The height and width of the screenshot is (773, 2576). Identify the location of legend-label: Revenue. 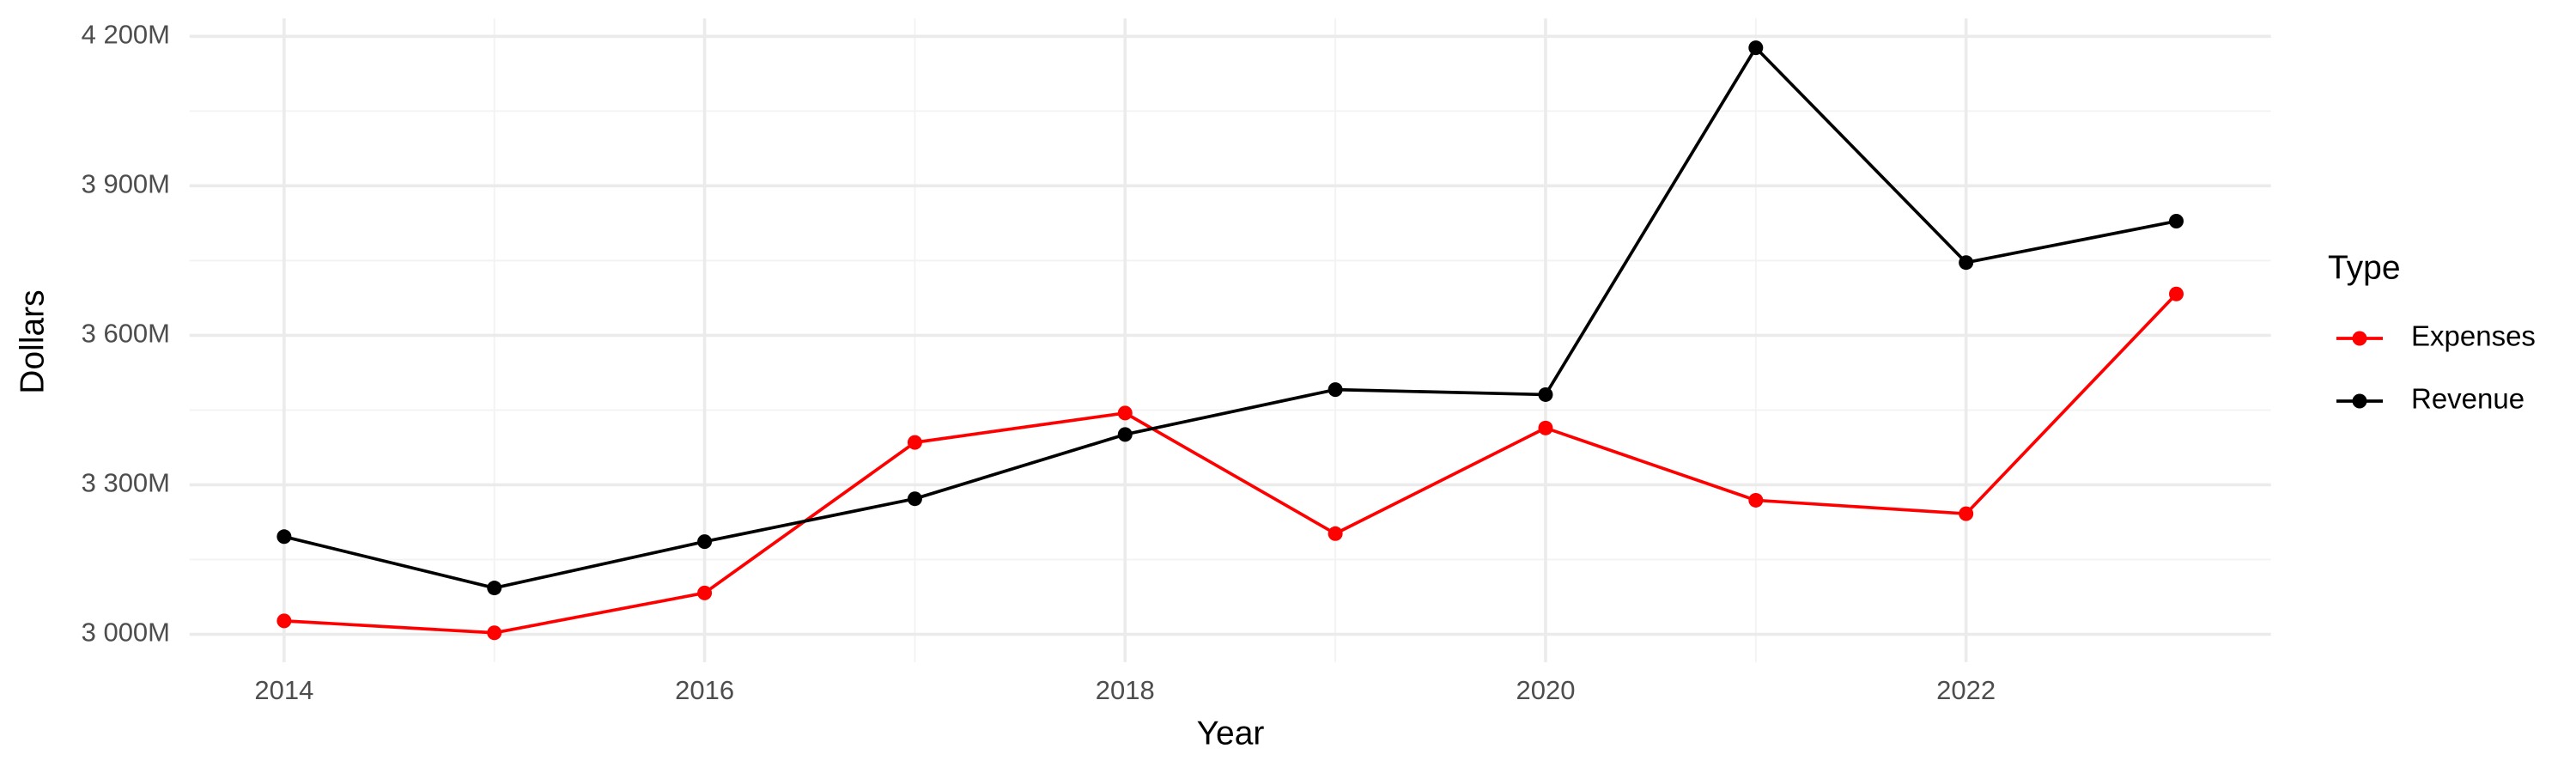
(2467, 399).